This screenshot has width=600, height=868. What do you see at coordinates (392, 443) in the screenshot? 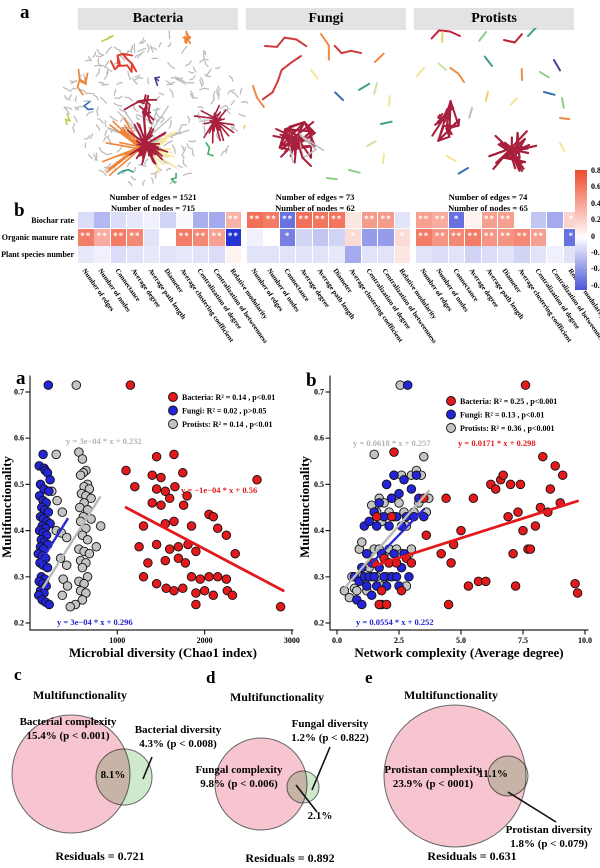
I see `regression-equation: y = 0.0618 * x + 0.257` at bounding box center [392, 443].